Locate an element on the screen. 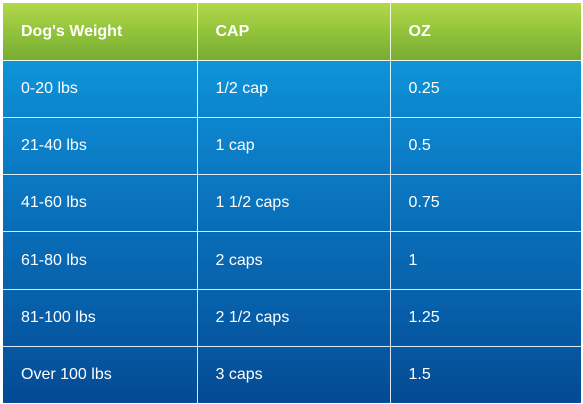  cap-cell: 1 cap is located at coordinates (294, 146).